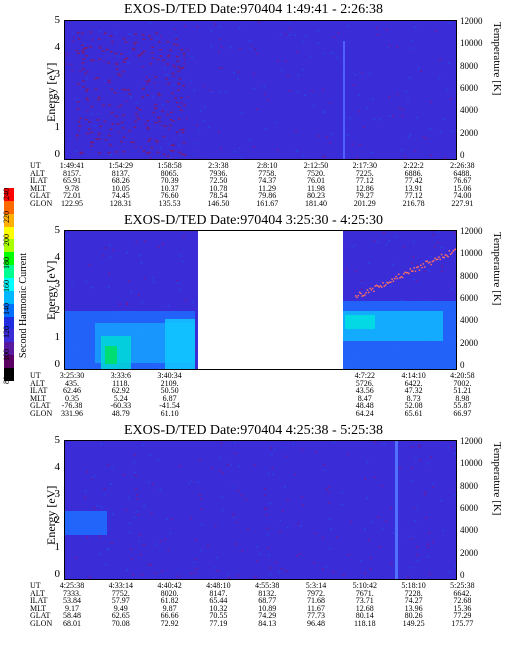 The width and height of the screenshot is (505, 649). Describe the element at coordinates (169, 585) in the screenshot. I see `table-cell: 4:40:42` at that location.